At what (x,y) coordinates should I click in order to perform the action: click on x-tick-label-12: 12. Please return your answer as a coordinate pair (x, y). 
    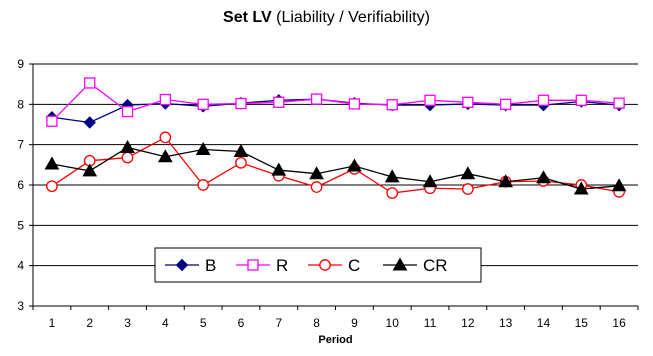
    Looking at the image, I should click on (468, 323).